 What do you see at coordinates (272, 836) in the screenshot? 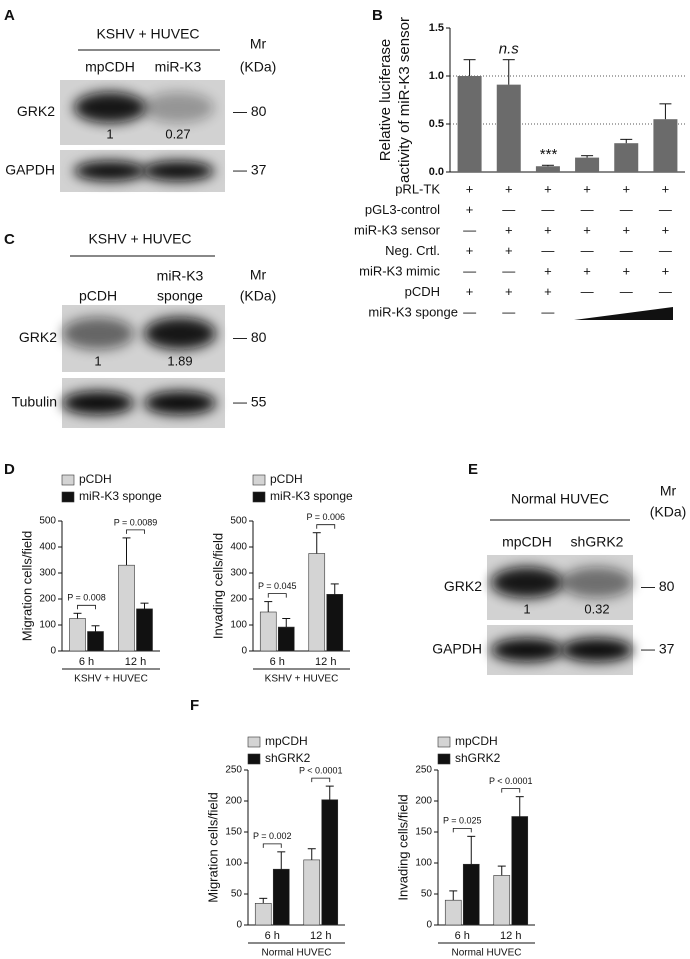
I see `p-value: P = 0.002` at bounding box center [272, 836].